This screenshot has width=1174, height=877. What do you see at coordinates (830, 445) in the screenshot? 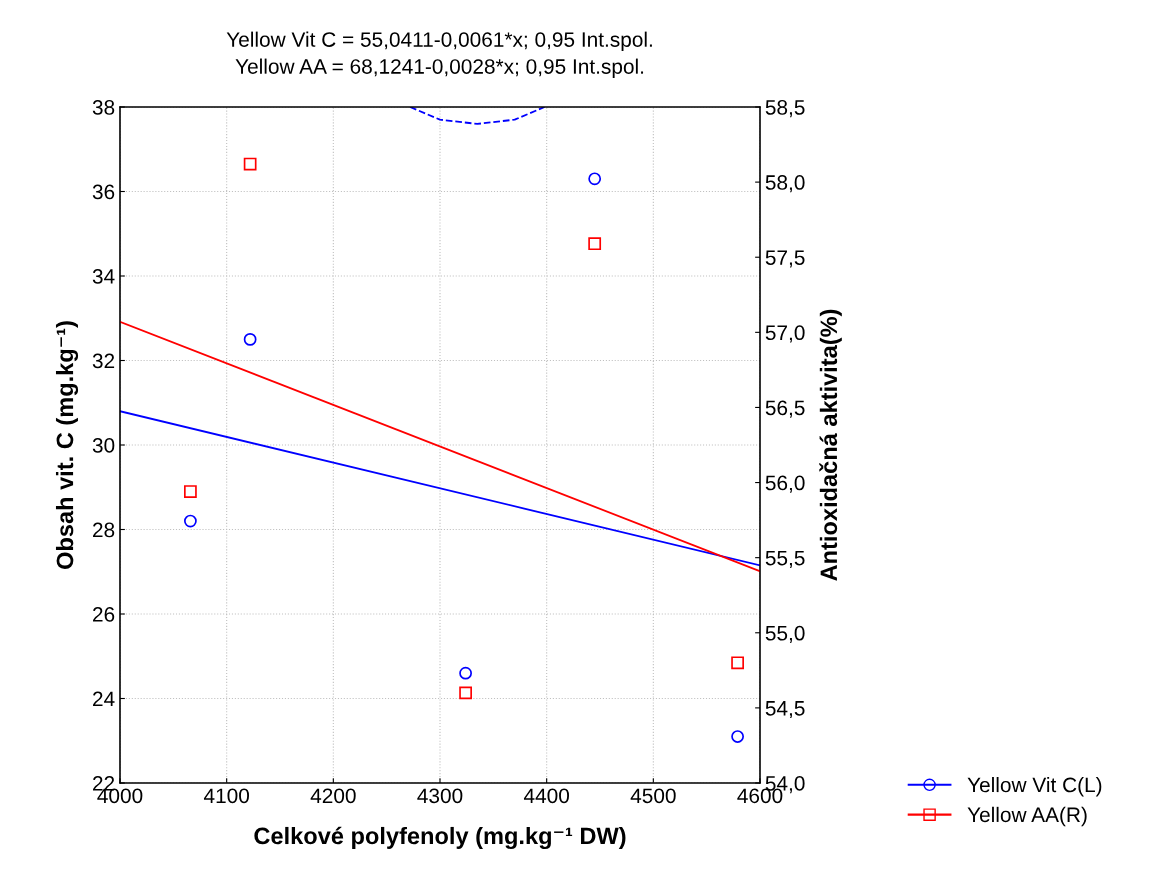
I see `y2-axis-title: Antioxidačná aktivita(%)` at bounding box center [830, 445].